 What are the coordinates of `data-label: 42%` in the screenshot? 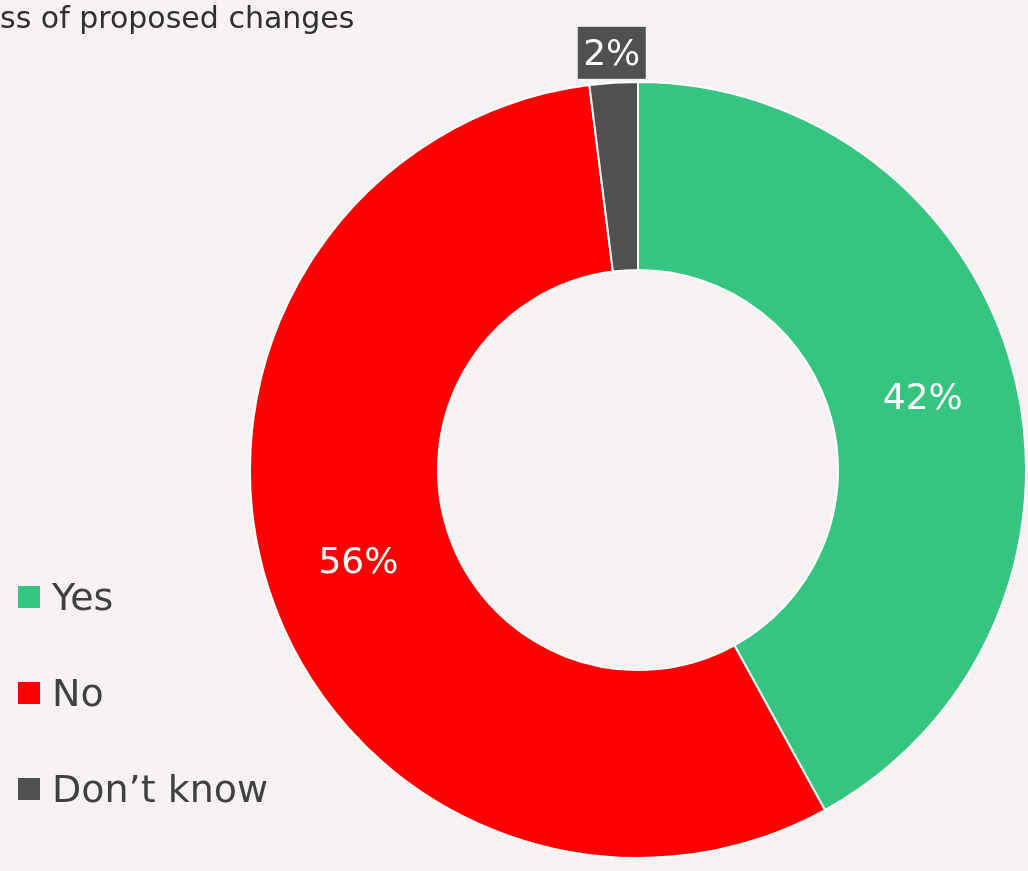 It's located at (922, 397).